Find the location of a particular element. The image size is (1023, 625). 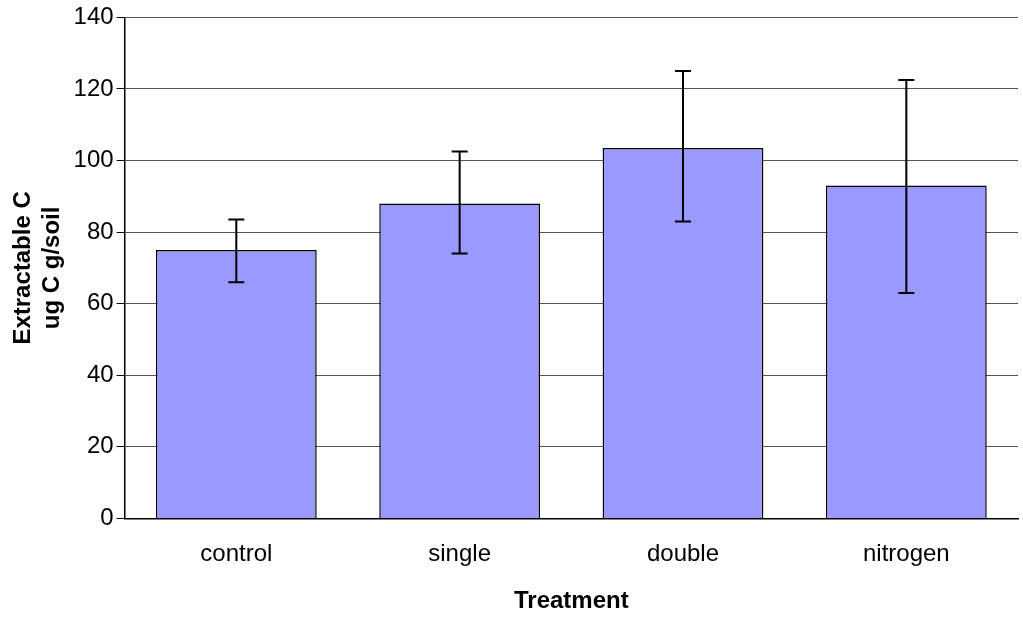

x-tick-label: control is located at coordinates (236, 553).